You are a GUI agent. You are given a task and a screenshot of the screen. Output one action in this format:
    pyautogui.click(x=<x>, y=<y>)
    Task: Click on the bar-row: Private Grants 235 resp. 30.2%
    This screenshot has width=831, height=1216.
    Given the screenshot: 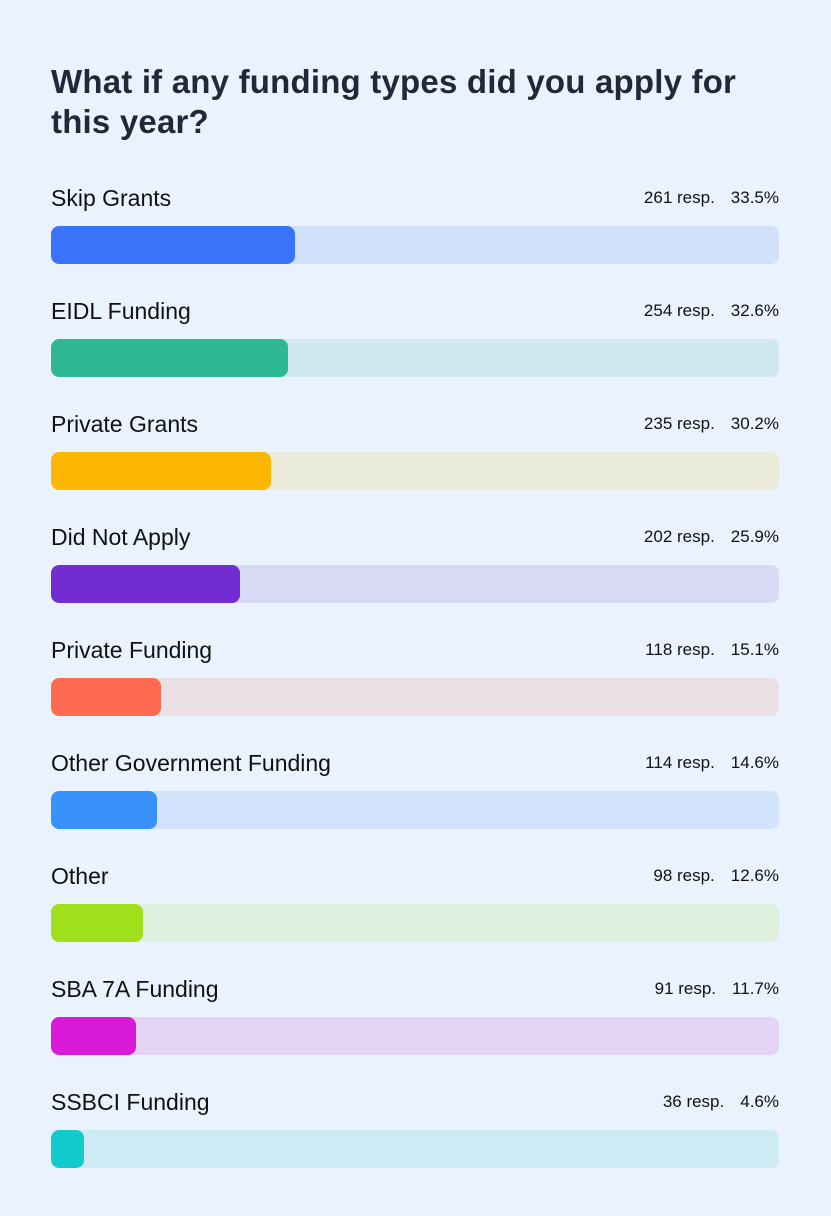 What is the action you would take?
    pyautogui.click(x=415, y=460)
    